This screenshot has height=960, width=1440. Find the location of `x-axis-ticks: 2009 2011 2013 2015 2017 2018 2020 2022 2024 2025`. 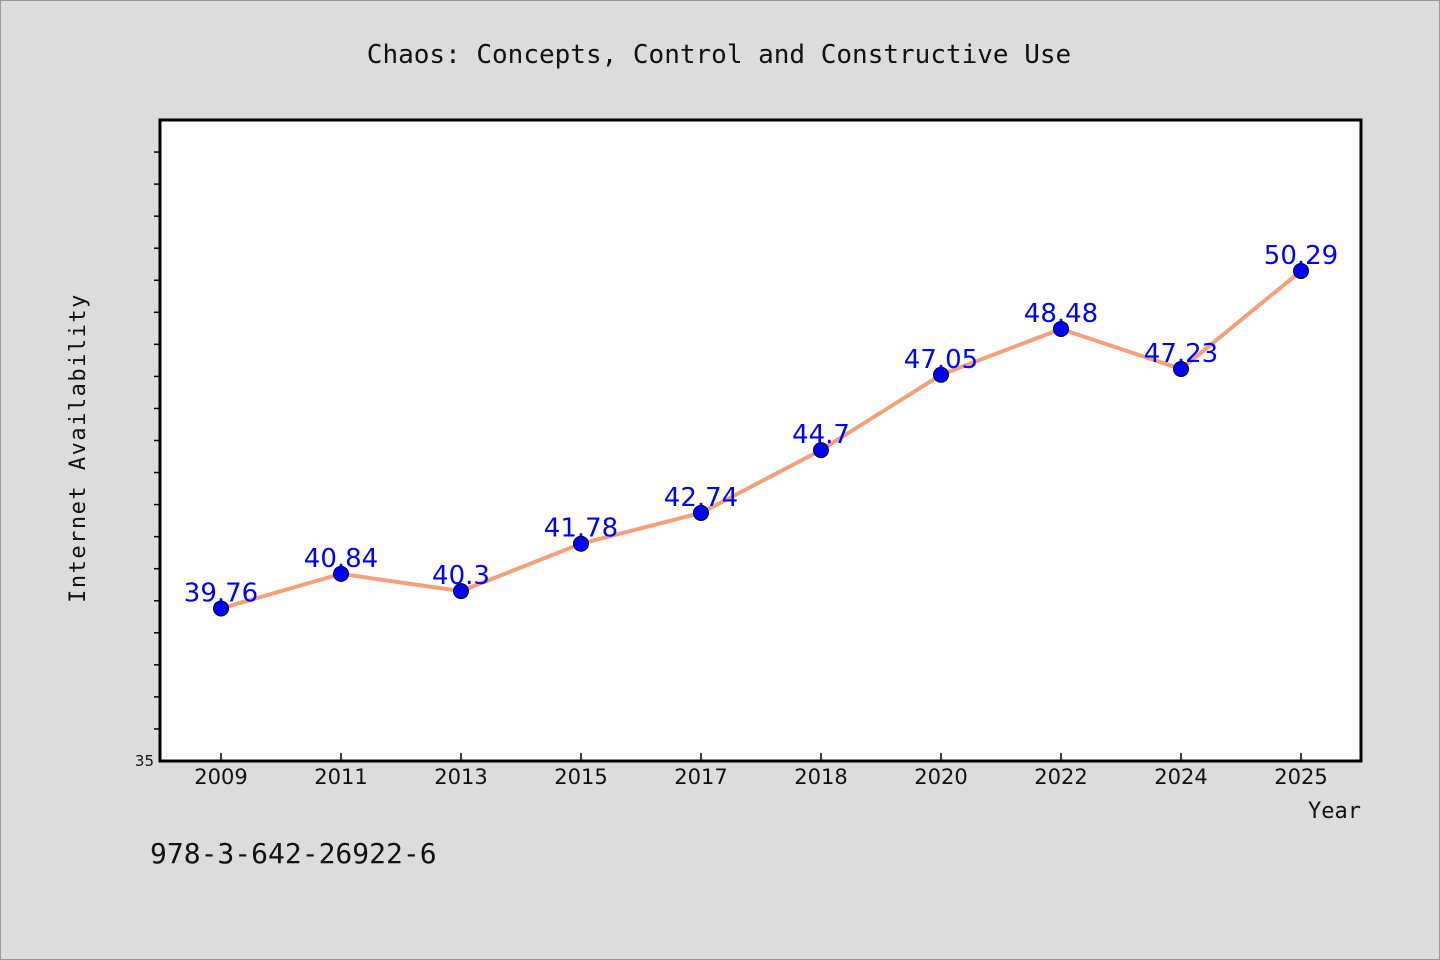

x-axis-ticks: 2009 2011 2013 2015 2017 2018 2020 2022 2024 2025 is located at coordinates (761, 771).